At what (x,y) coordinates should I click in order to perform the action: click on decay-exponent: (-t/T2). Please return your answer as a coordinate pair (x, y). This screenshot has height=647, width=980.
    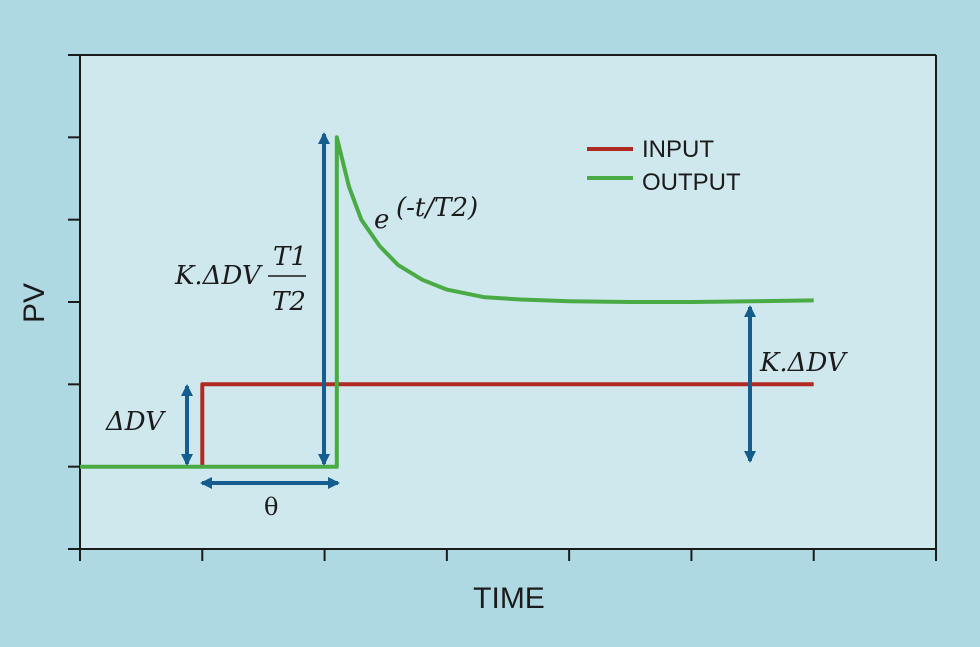
    Looking at the image, I should click on (437, 208).